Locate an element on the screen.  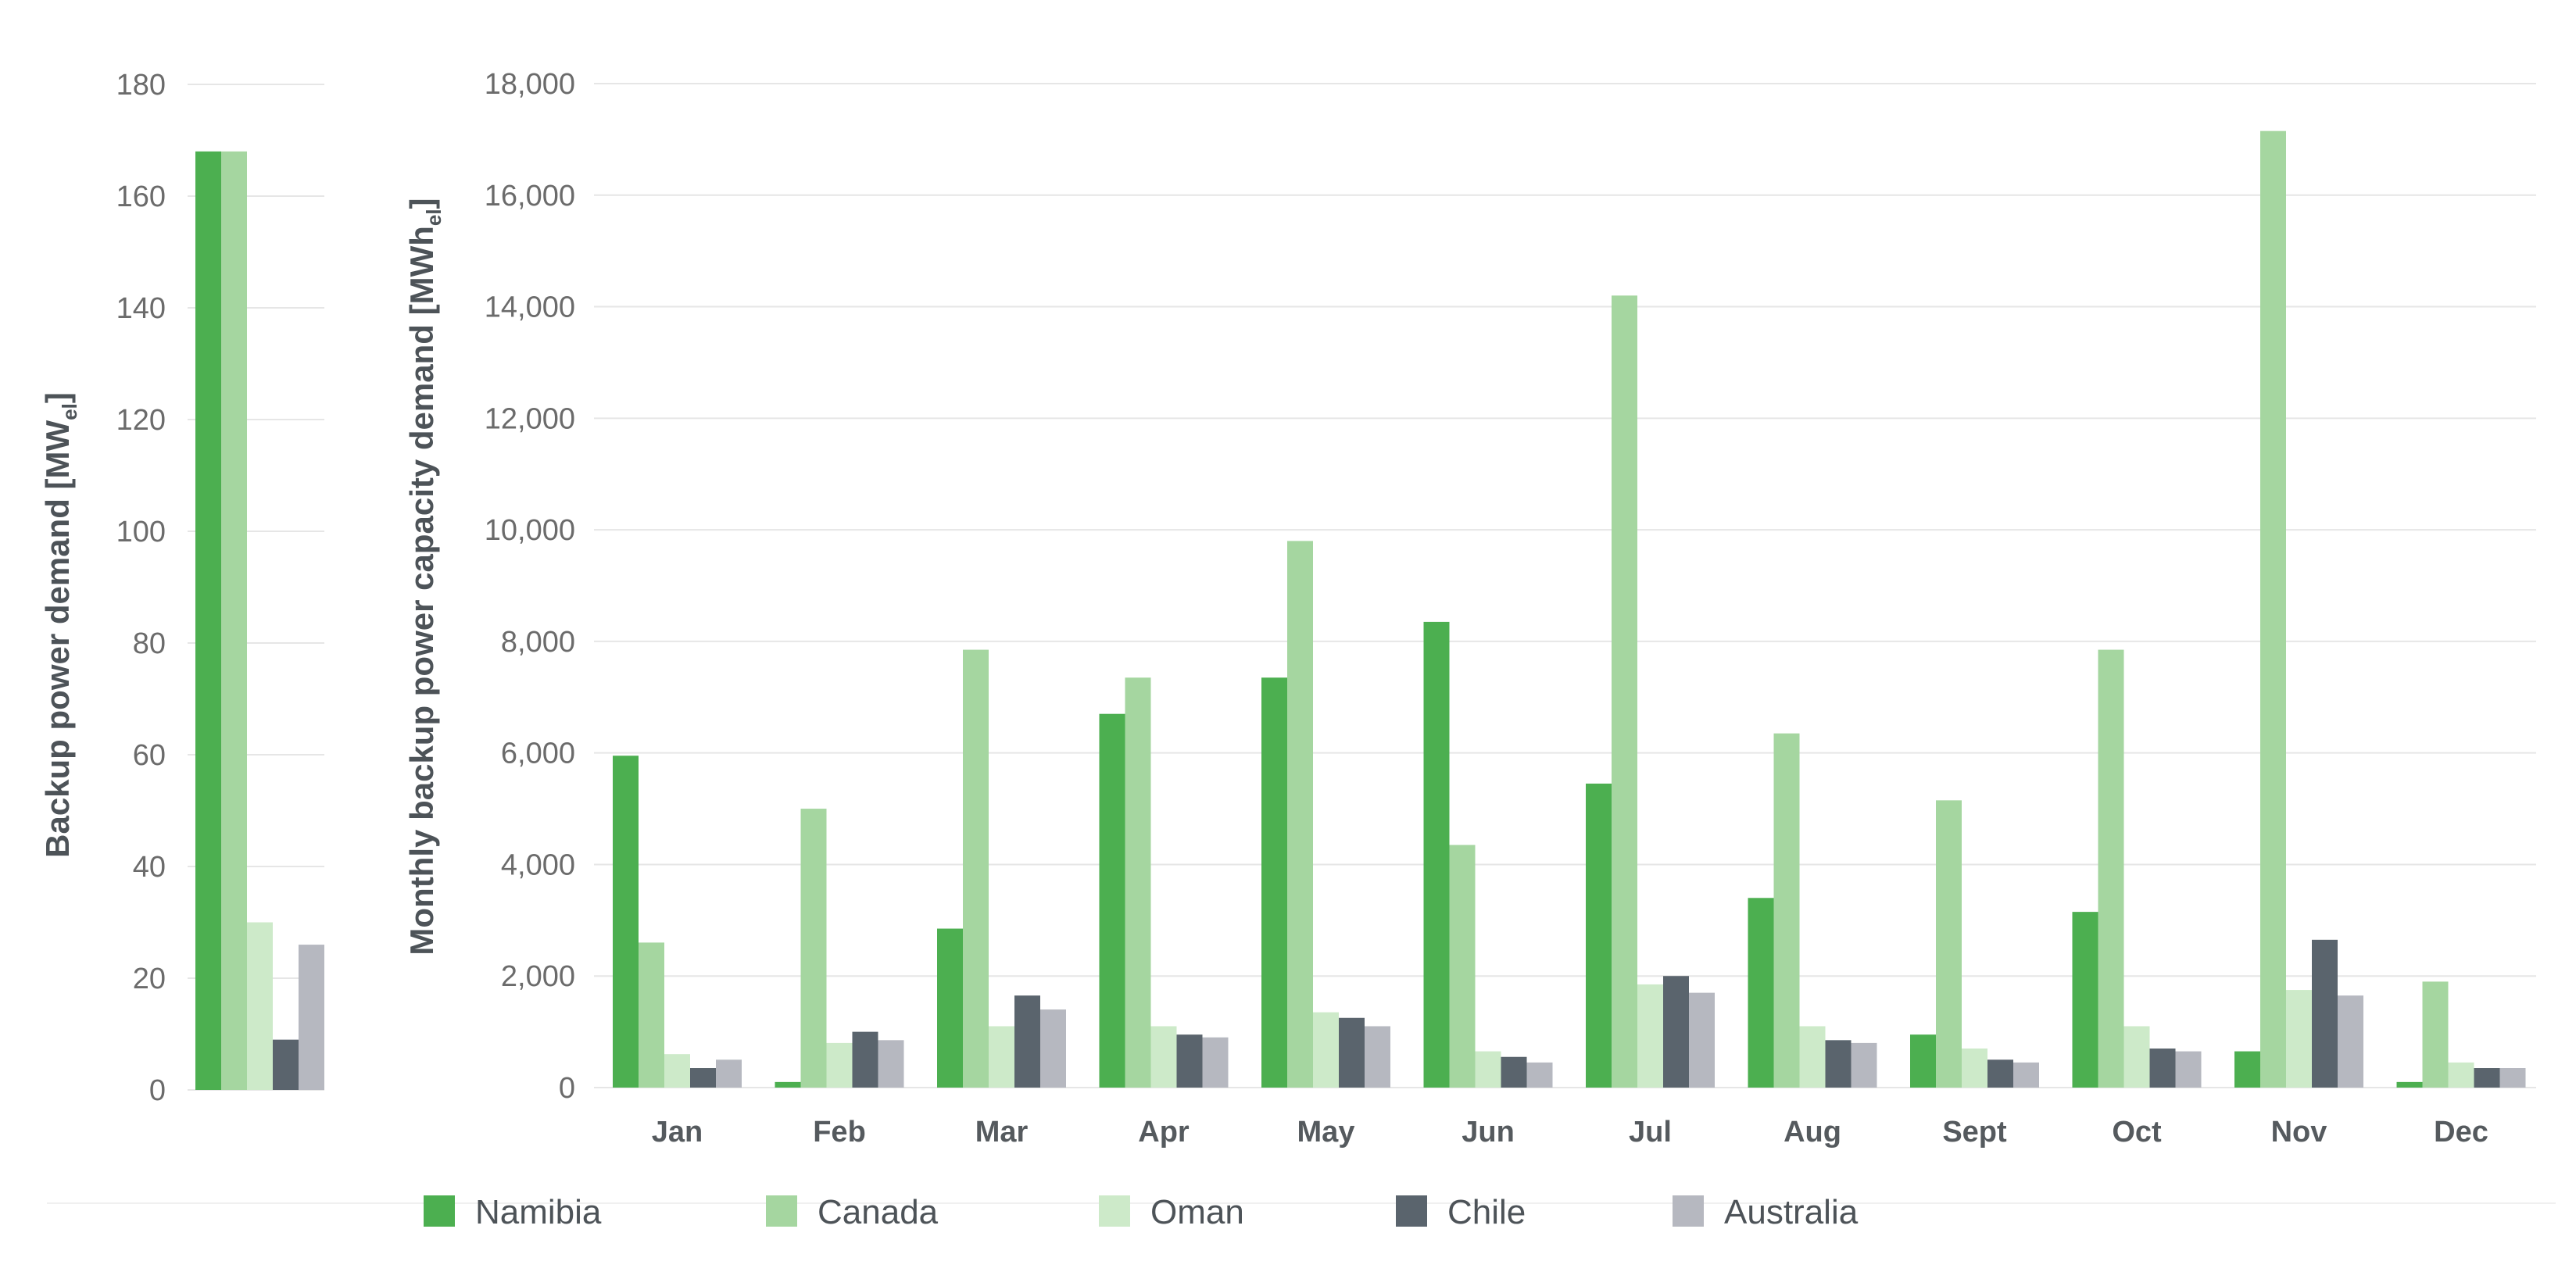
legend-item-namibia: Namibia is located at coordinates (513, 1212).